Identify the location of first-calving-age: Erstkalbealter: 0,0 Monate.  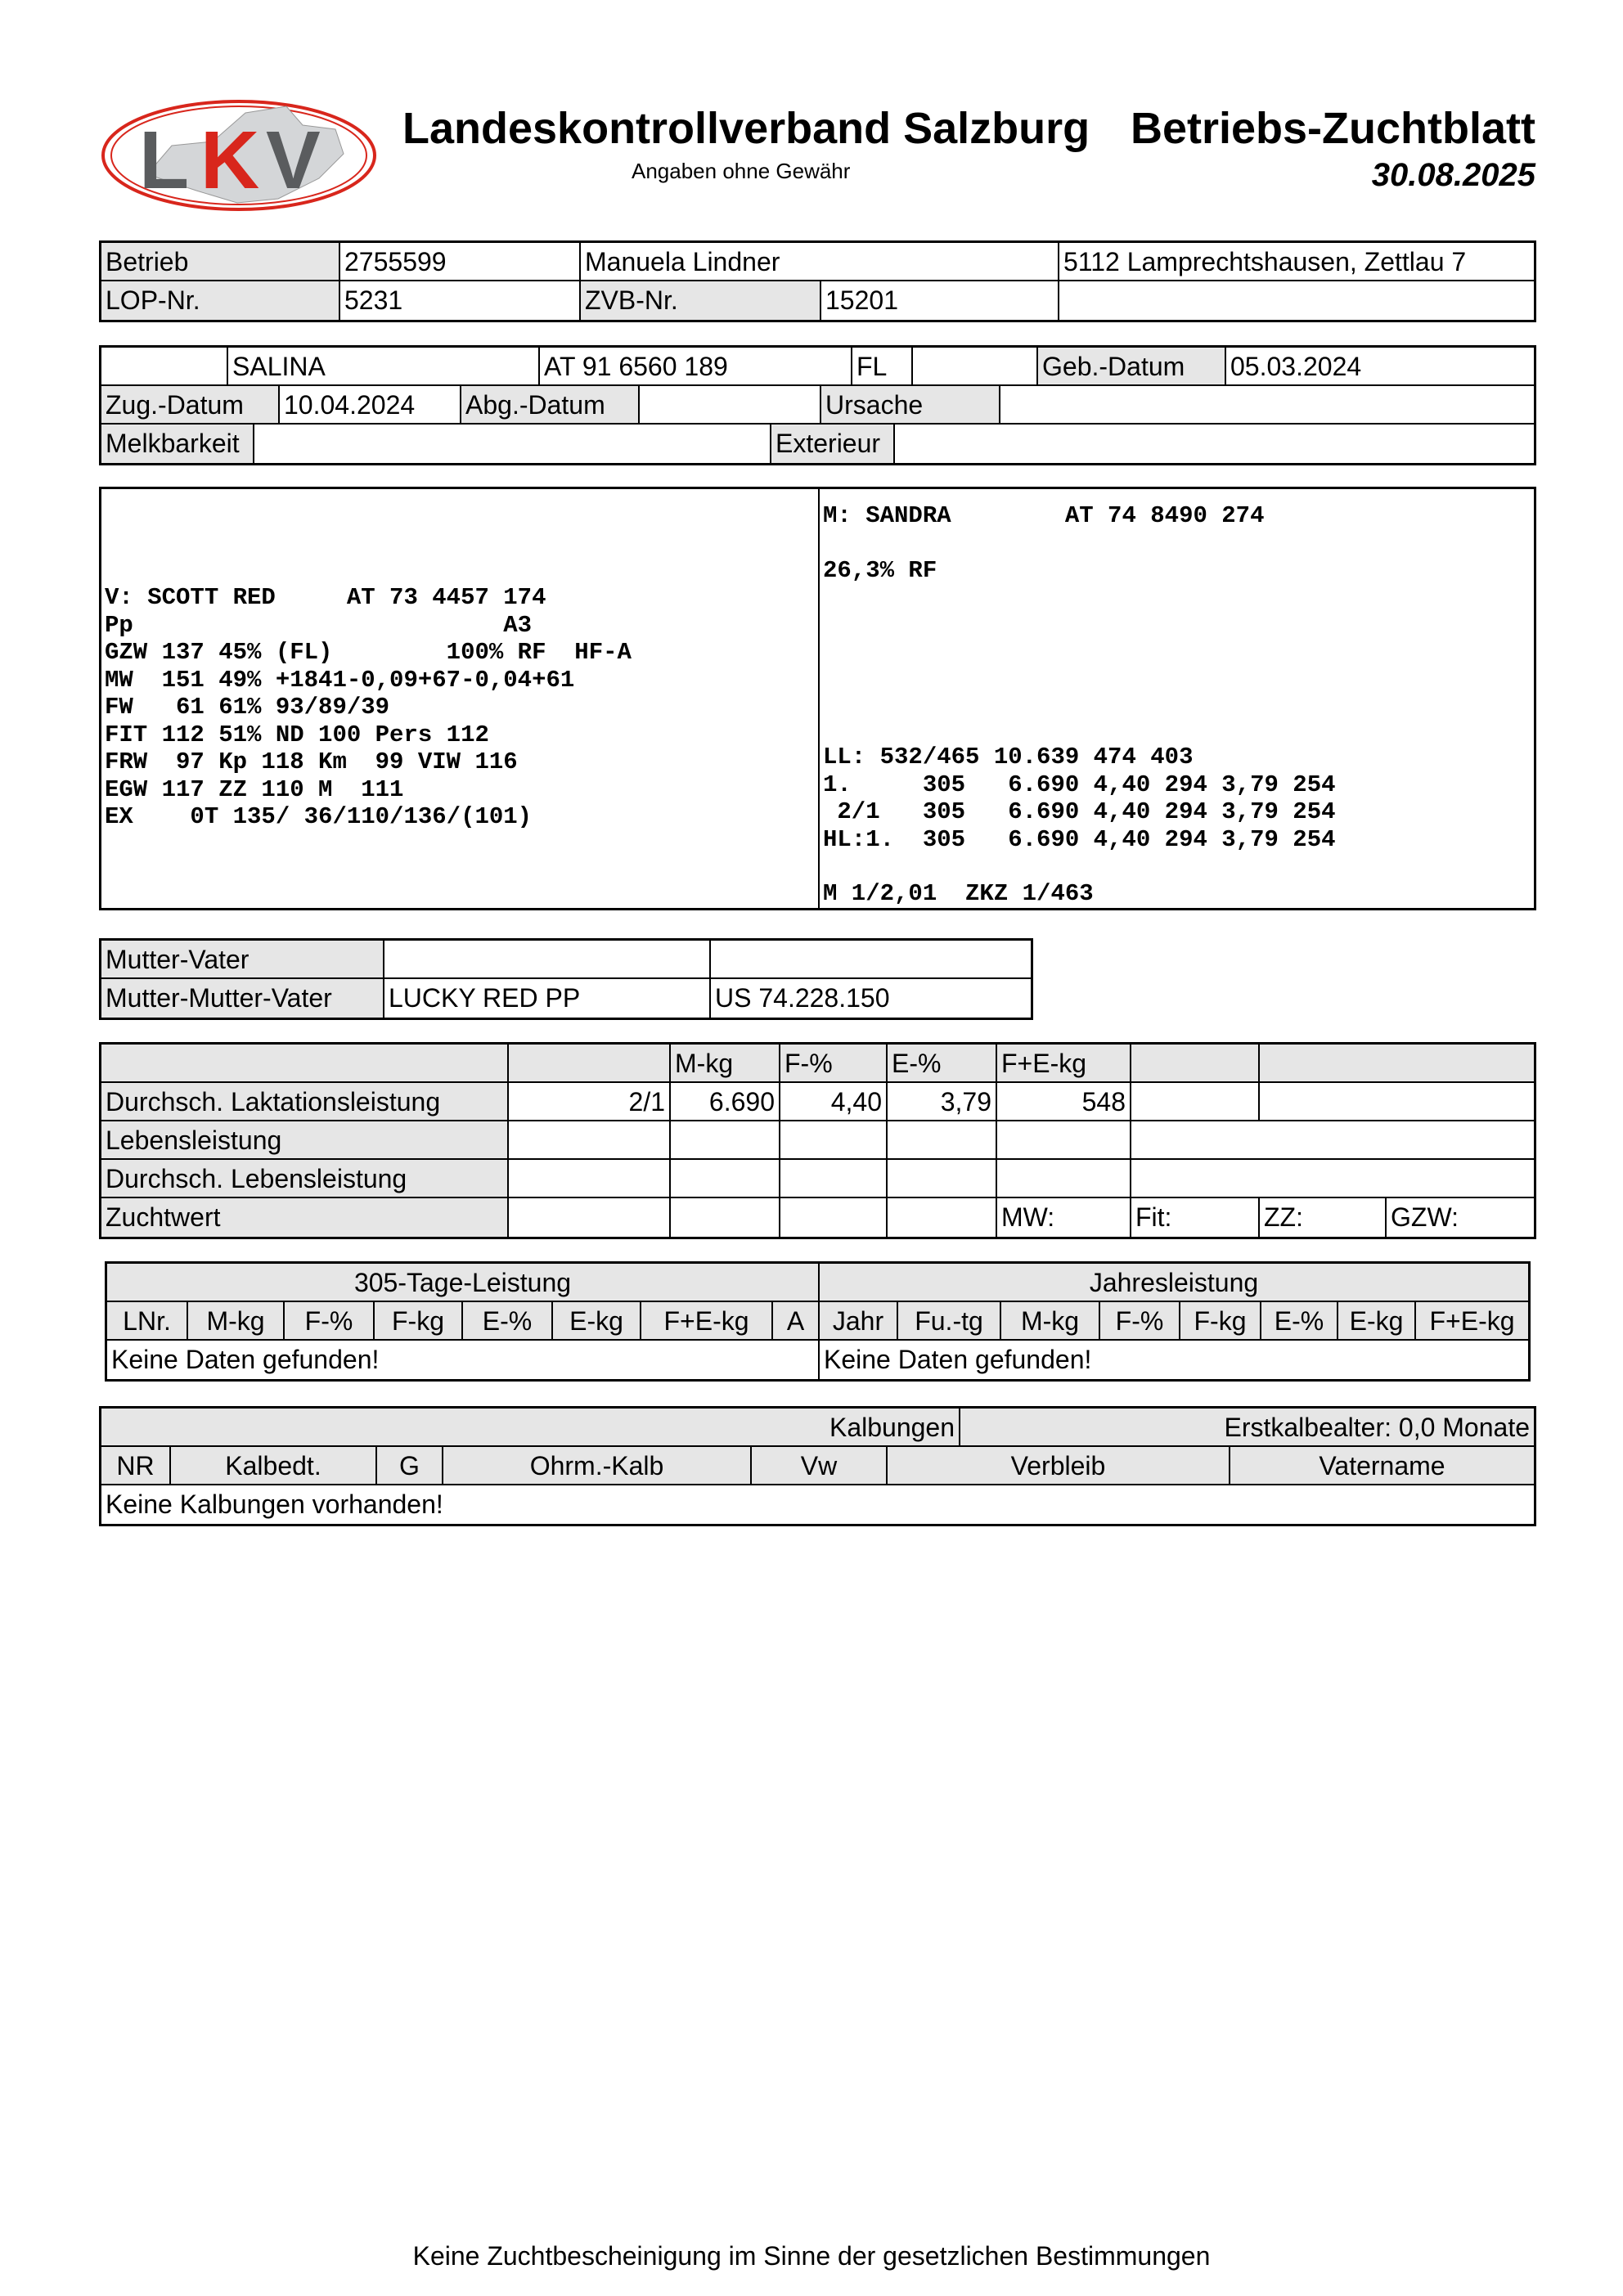
(1247, 1427).